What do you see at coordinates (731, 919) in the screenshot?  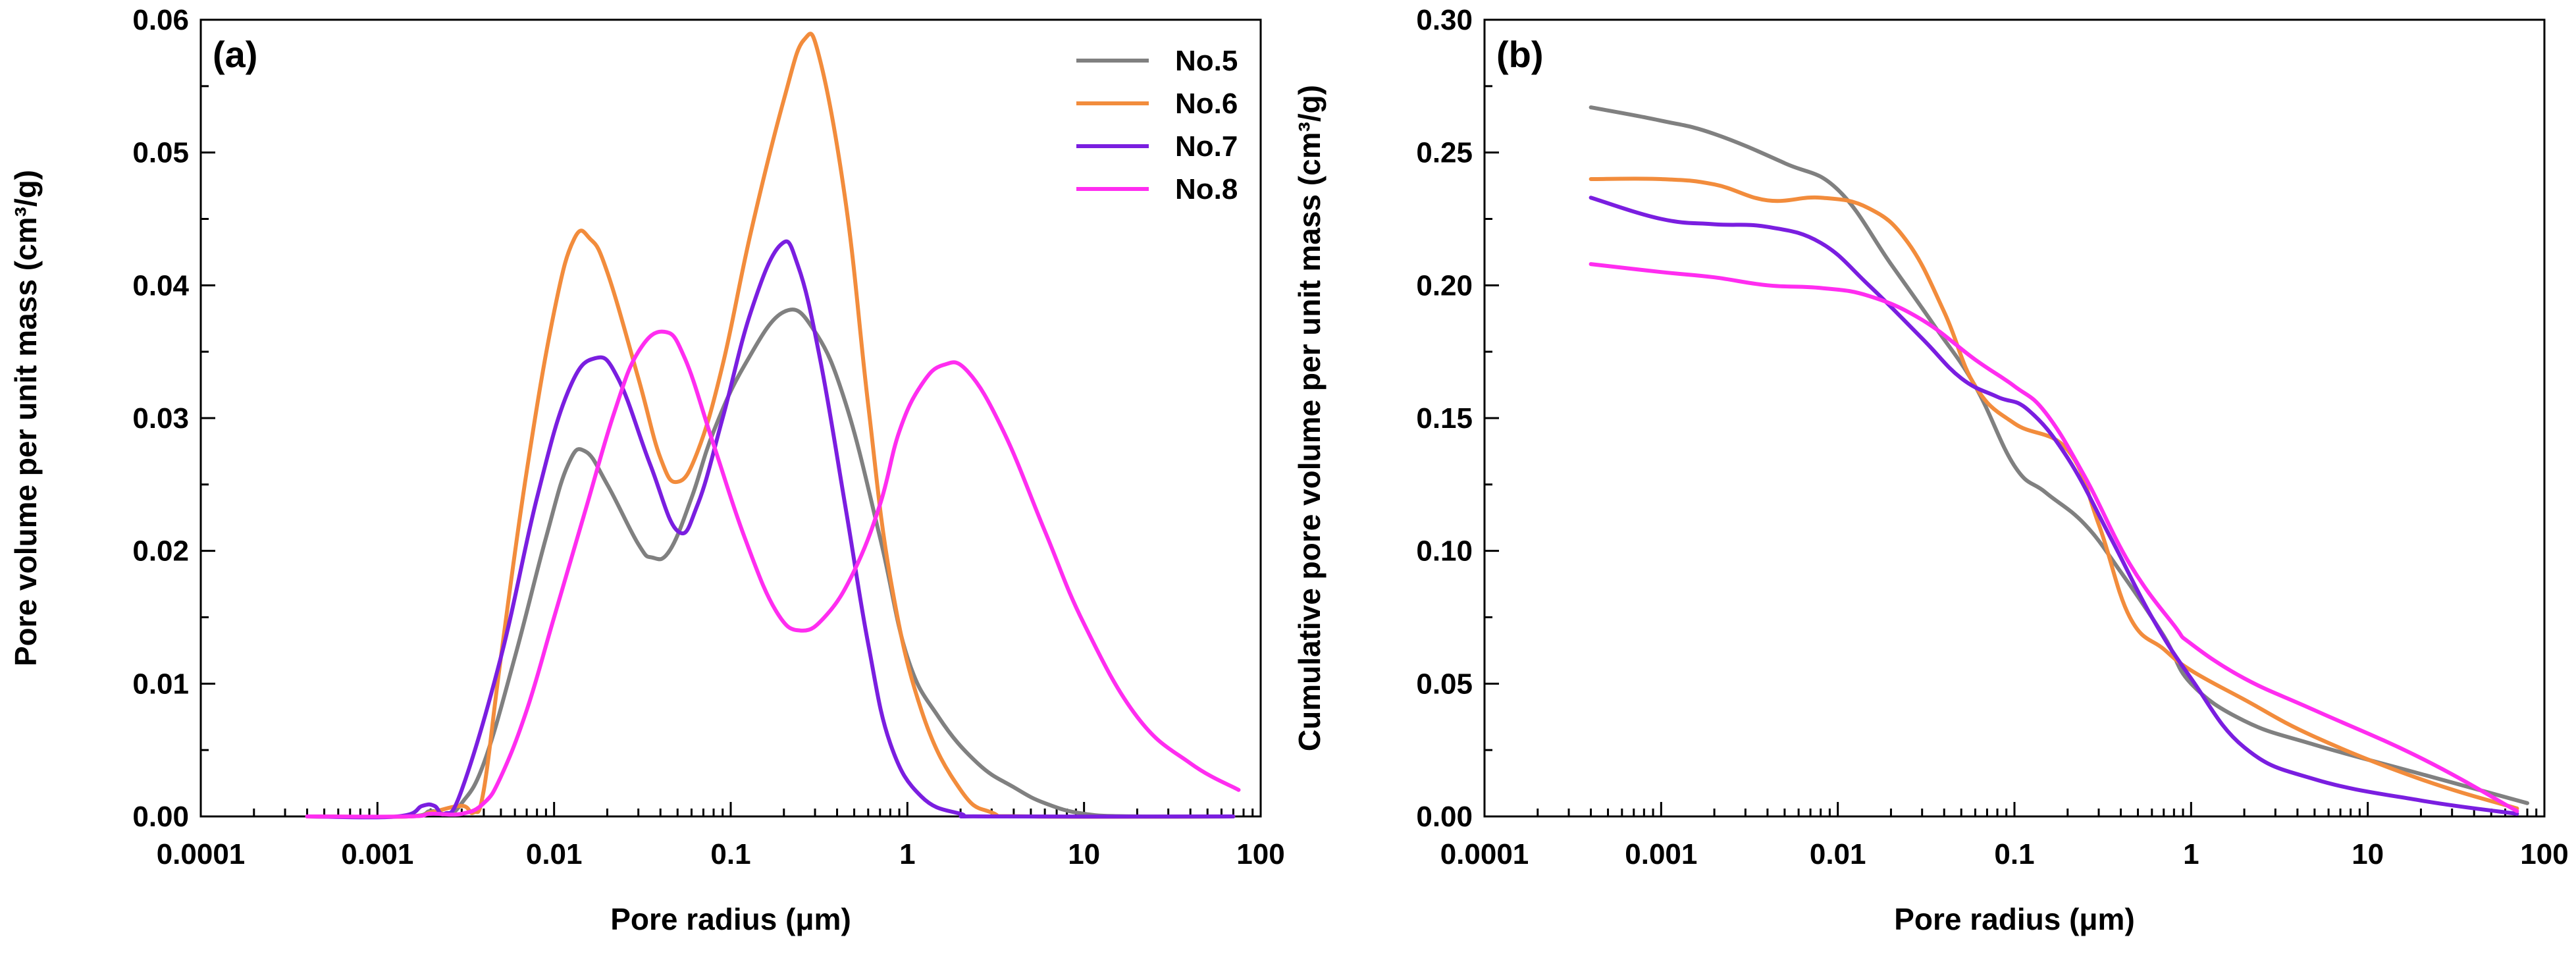 I see `x-axis-title-a: Pore radius (μm)` at bounding box center [731, 919].